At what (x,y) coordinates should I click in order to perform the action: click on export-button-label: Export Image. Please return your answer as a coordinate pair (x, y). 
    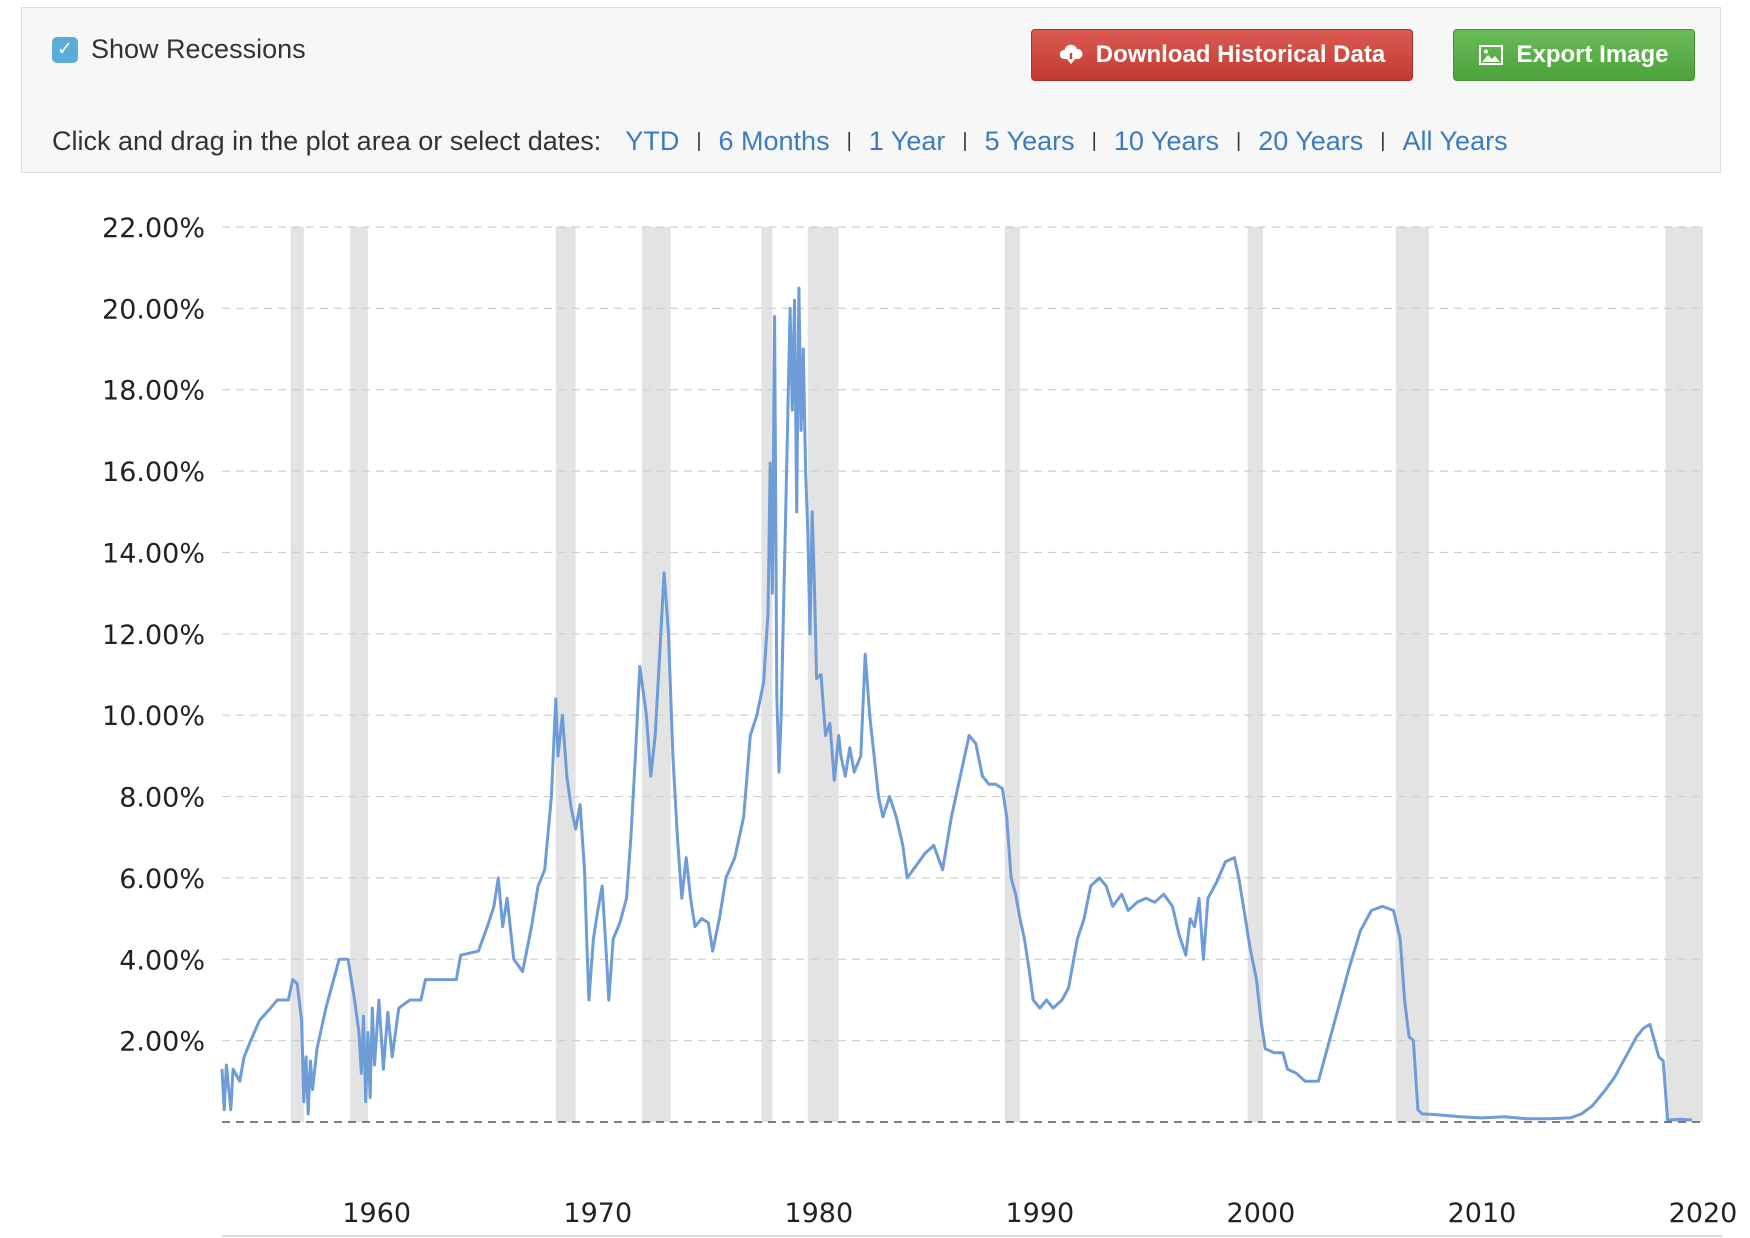
    Looking at the image, I should click on (1592, 54).